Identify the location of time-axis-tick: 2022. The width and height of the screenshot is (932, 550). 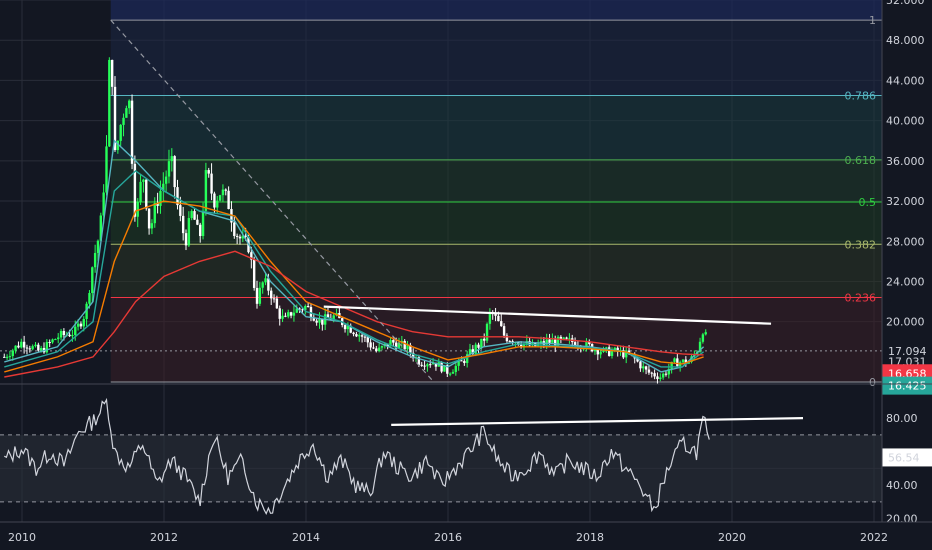
(874, 537).